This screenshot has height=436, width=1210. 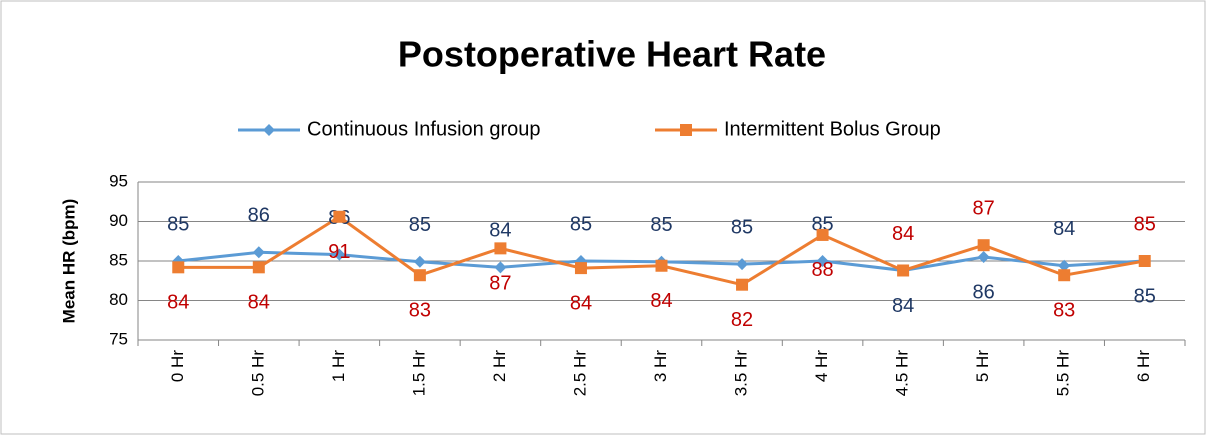 I want to click on y-tick-label: 80, so click(x=118, y=299).